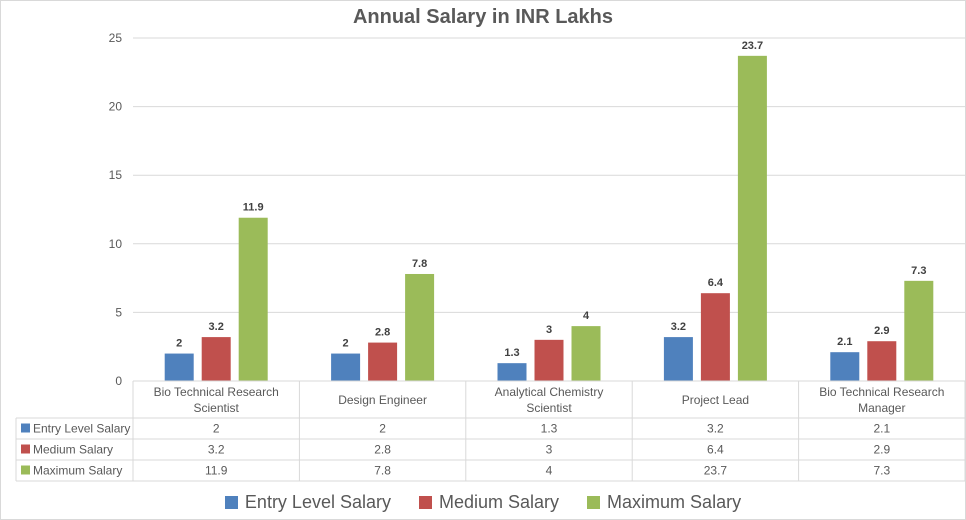  Describe the element at coordinates (511, 353) in the screenshot. I see `data-label: 1.3` at that location.